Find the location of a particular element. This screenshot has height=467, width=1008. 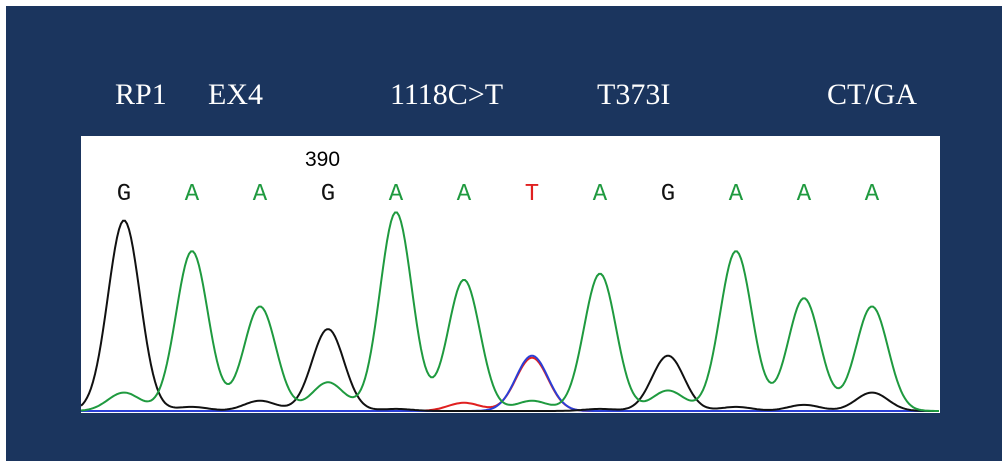

exon-label: EX4 is located at coordinates (235, 94).